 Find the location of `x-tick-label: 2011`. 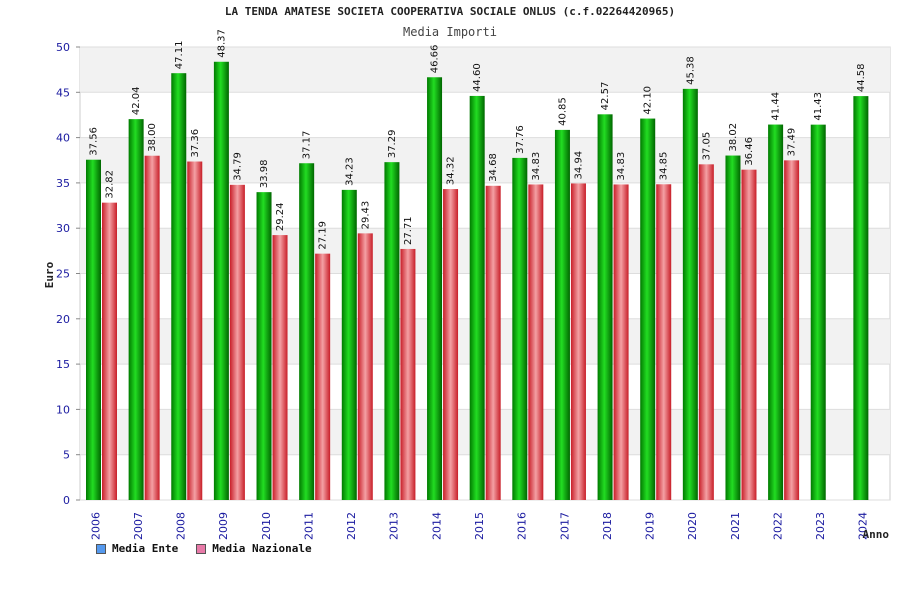

x-tick-label: 2011 is located at coordinates (308, 526).